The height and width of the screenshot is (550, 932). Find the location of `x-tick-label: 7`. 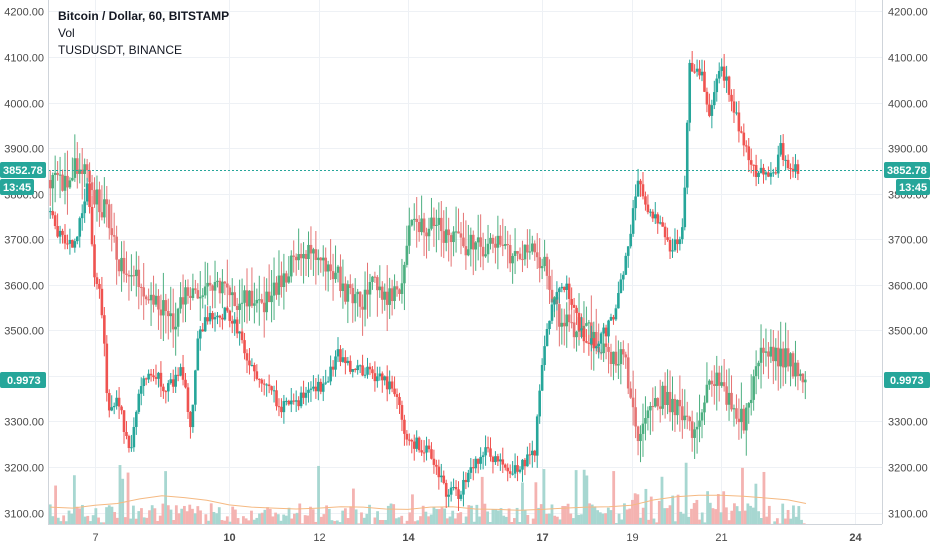

x-tick-label: 7 is located at coordinates (95, 538).